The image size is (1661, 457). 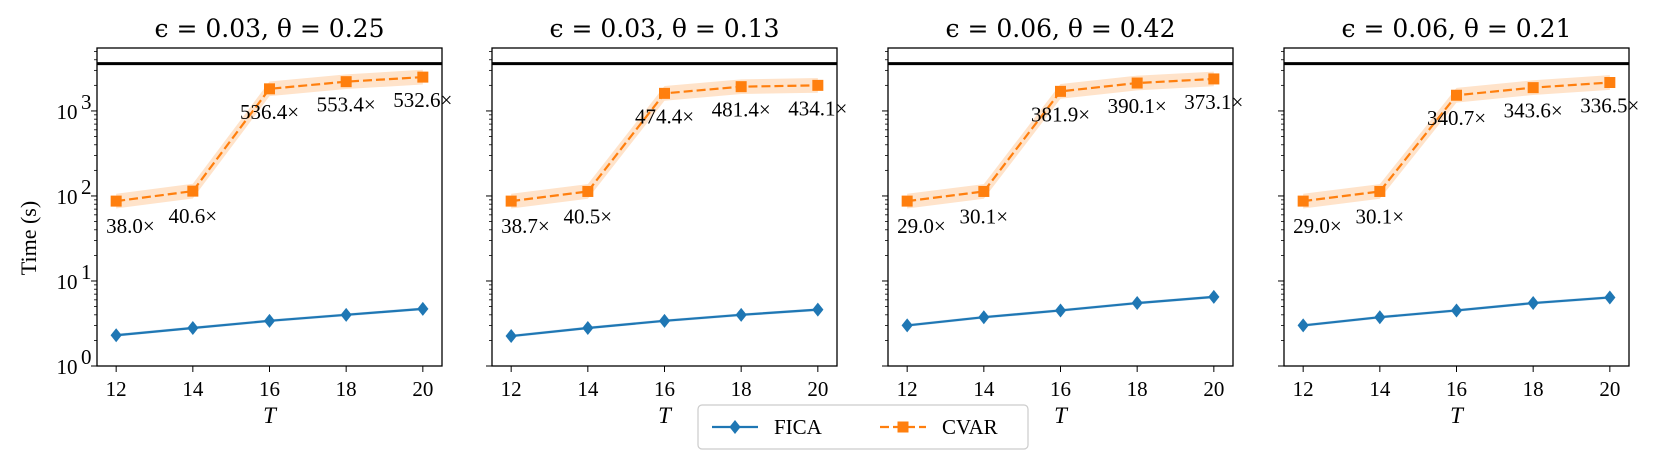 What do you see at coordinates (1137, 106) in the screenshot?
I see `speedup-label: 390.1×` at bounding box center [1137, 106].